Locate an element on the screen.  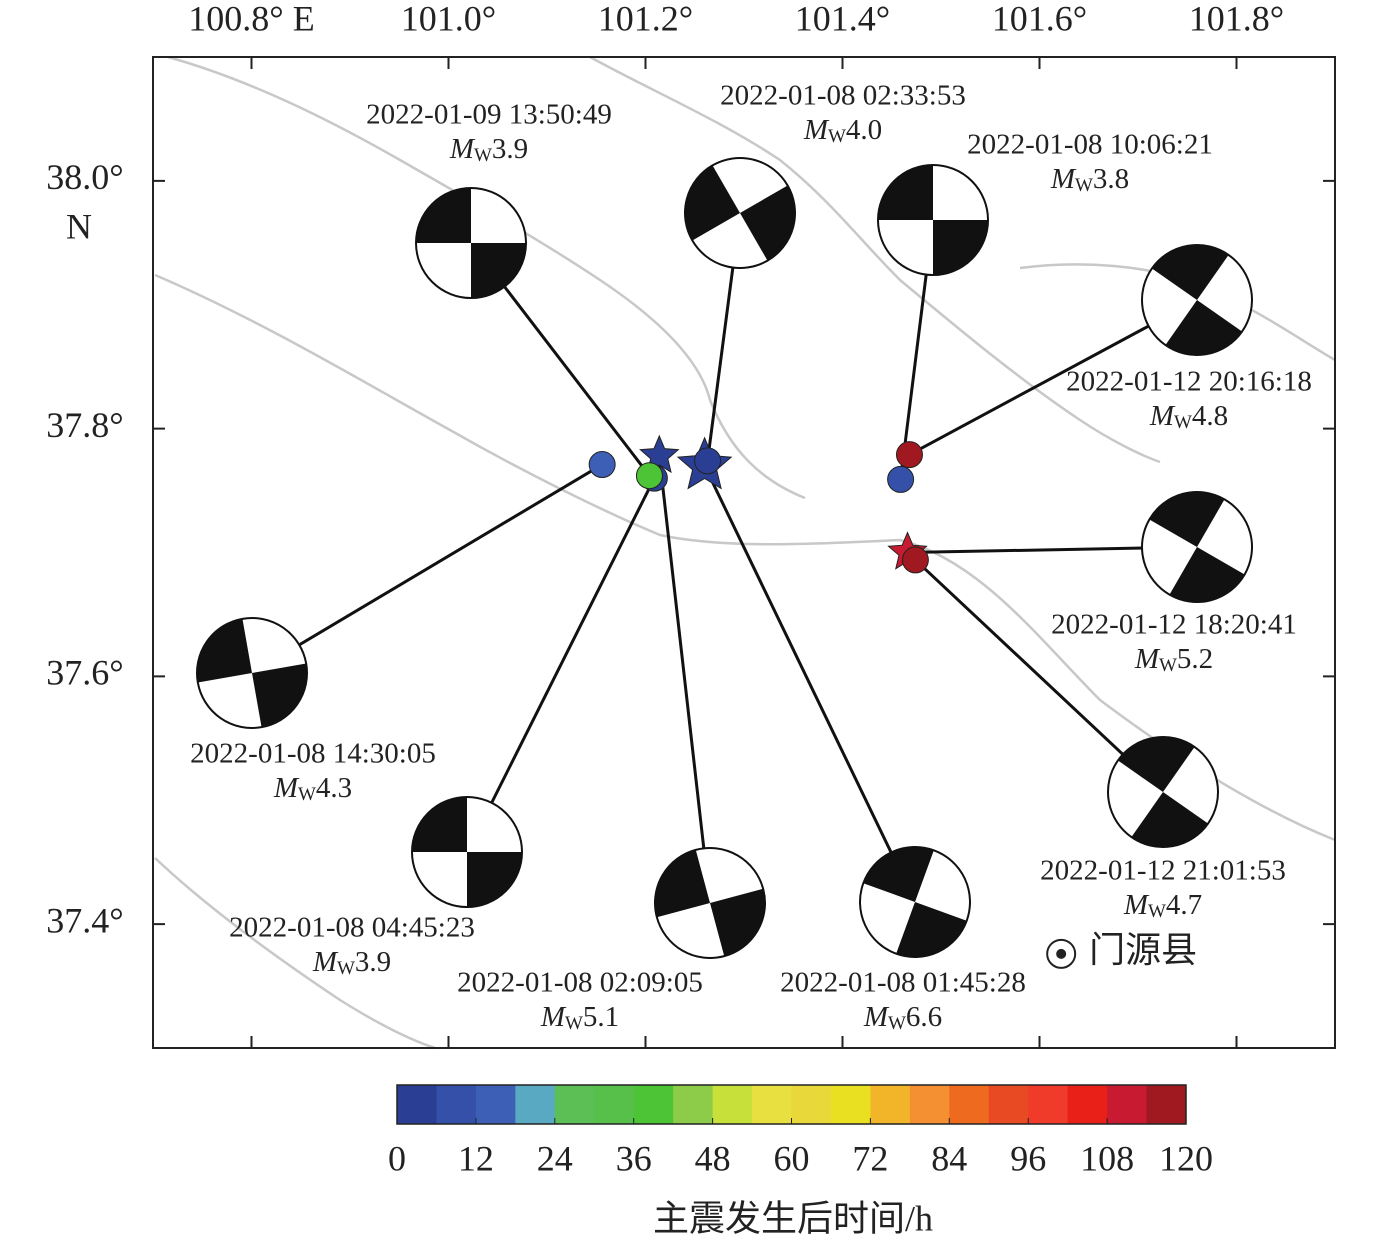
hemisphere-label: N is located at coordinates (79, 226).